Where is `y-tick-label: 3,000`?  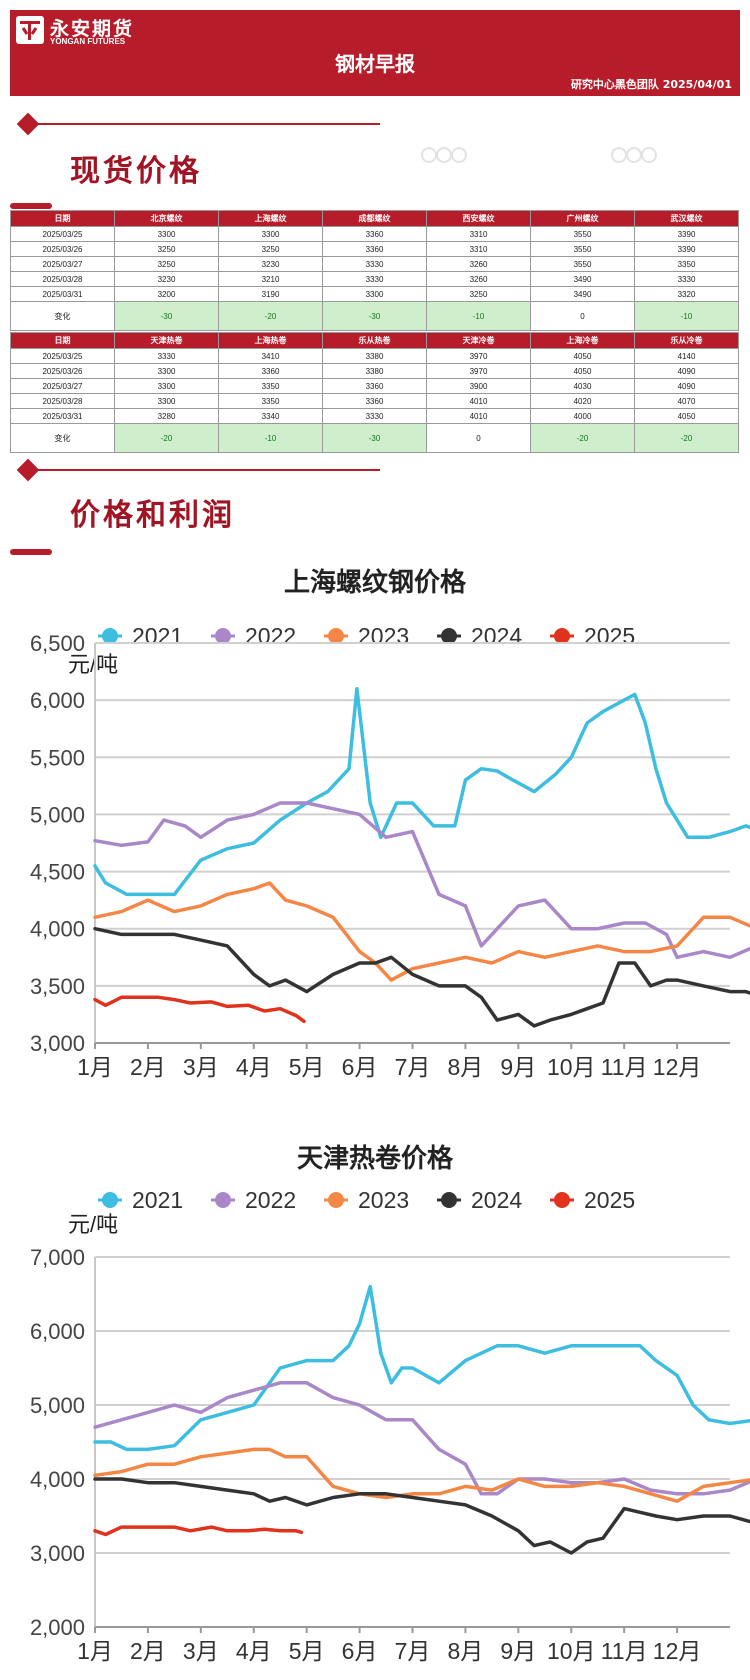
y-tick-label: 3,000 is located at coordinates (57, 1043).